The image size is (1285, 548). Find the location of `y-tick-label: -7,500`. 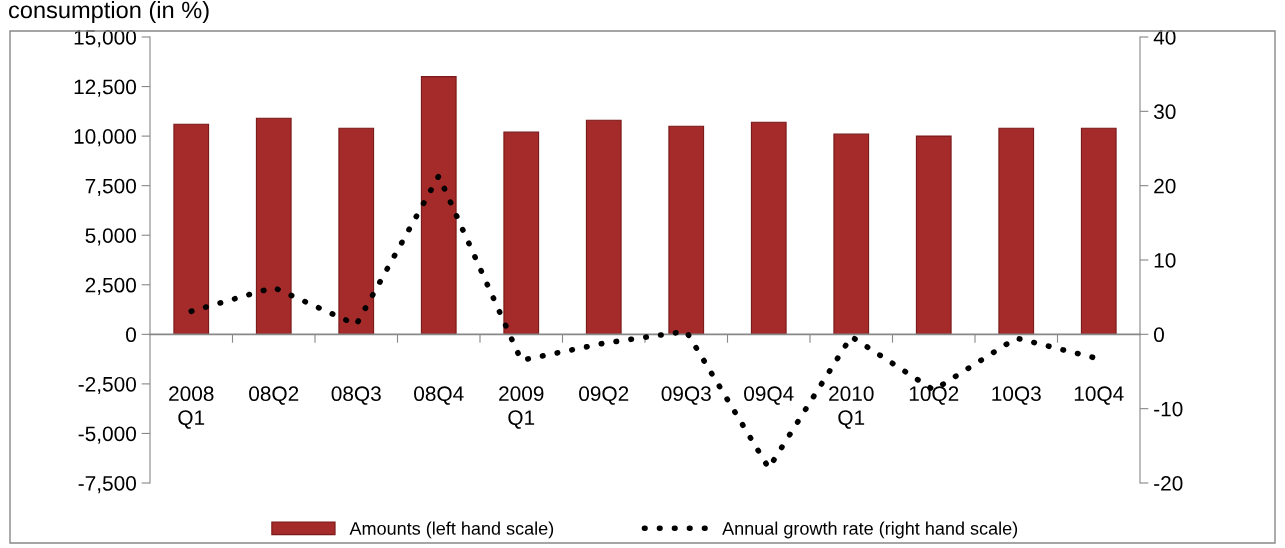

y-tick-label: -7,500 is located at coordinates (107, 485).